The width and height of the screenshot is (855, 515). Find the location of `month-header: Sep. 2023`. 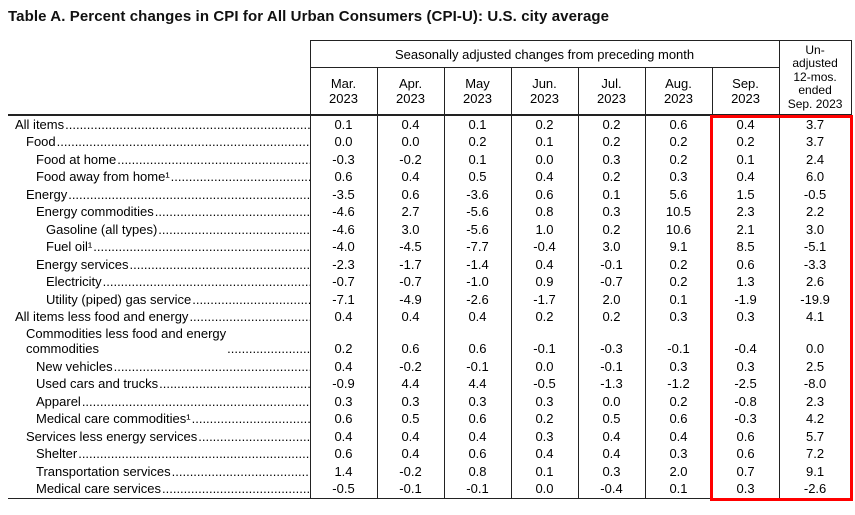

month-header: Sep. 2023 is located at coordinates (745, 91).